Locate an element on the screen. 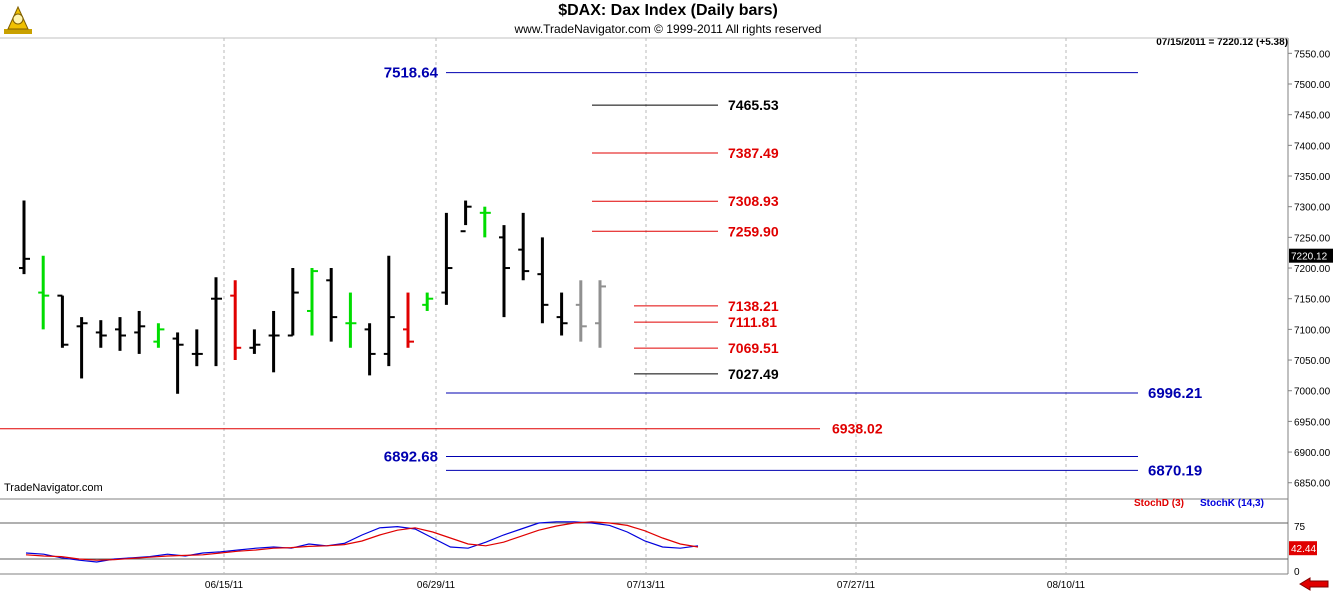 Image resolution: width=1336 pixels, height=594 pixels. level-label: 6870.19 is located at coordinates (1175, 470).